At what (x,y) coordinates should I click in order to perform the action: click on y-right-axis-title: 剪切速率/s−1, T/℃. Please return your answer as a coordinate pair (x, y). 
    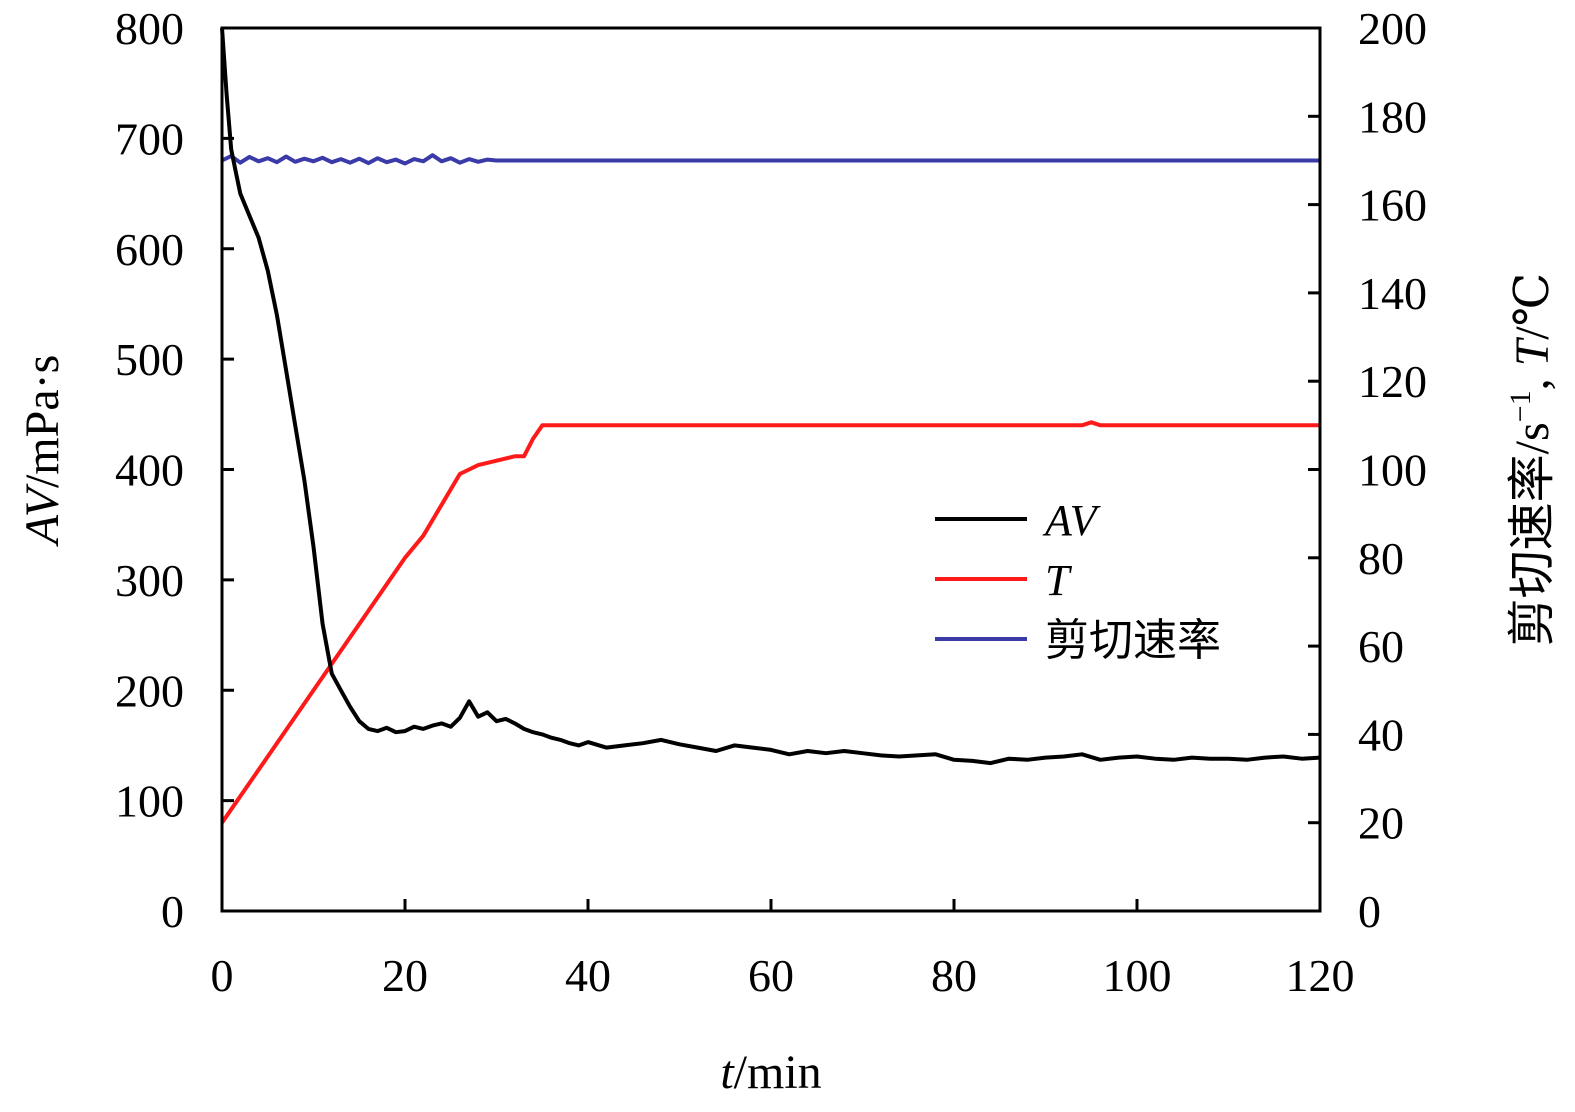
    Looking at the image, I should click on (1531, 460).